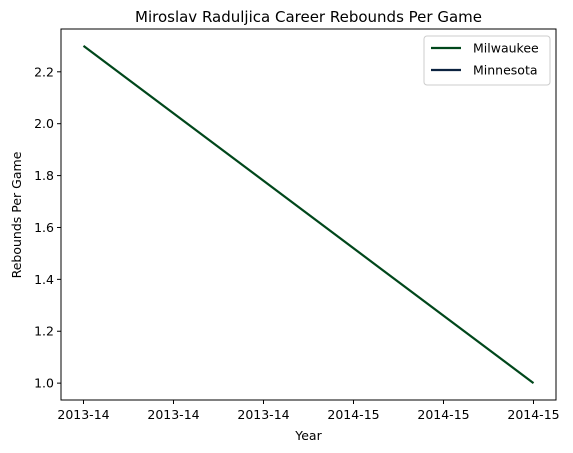 This screenshot has height=453, width=573. I want to click on y-tick-label: 1.0, so click(44, 383).